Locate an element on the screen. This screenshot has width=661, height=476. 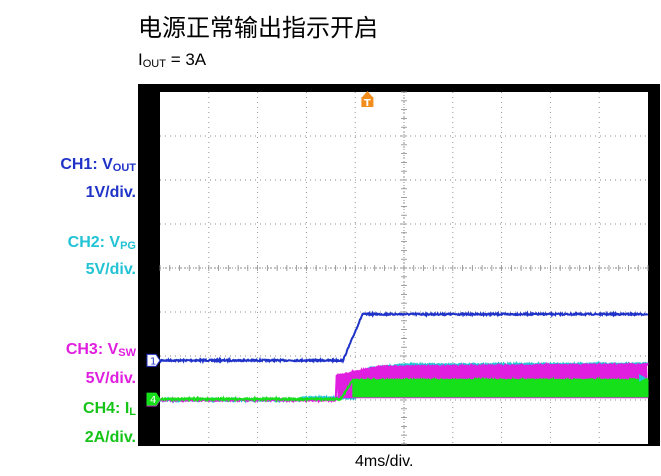
ch1-scale-label: 1V/div. is located at coordinates (110, 192).